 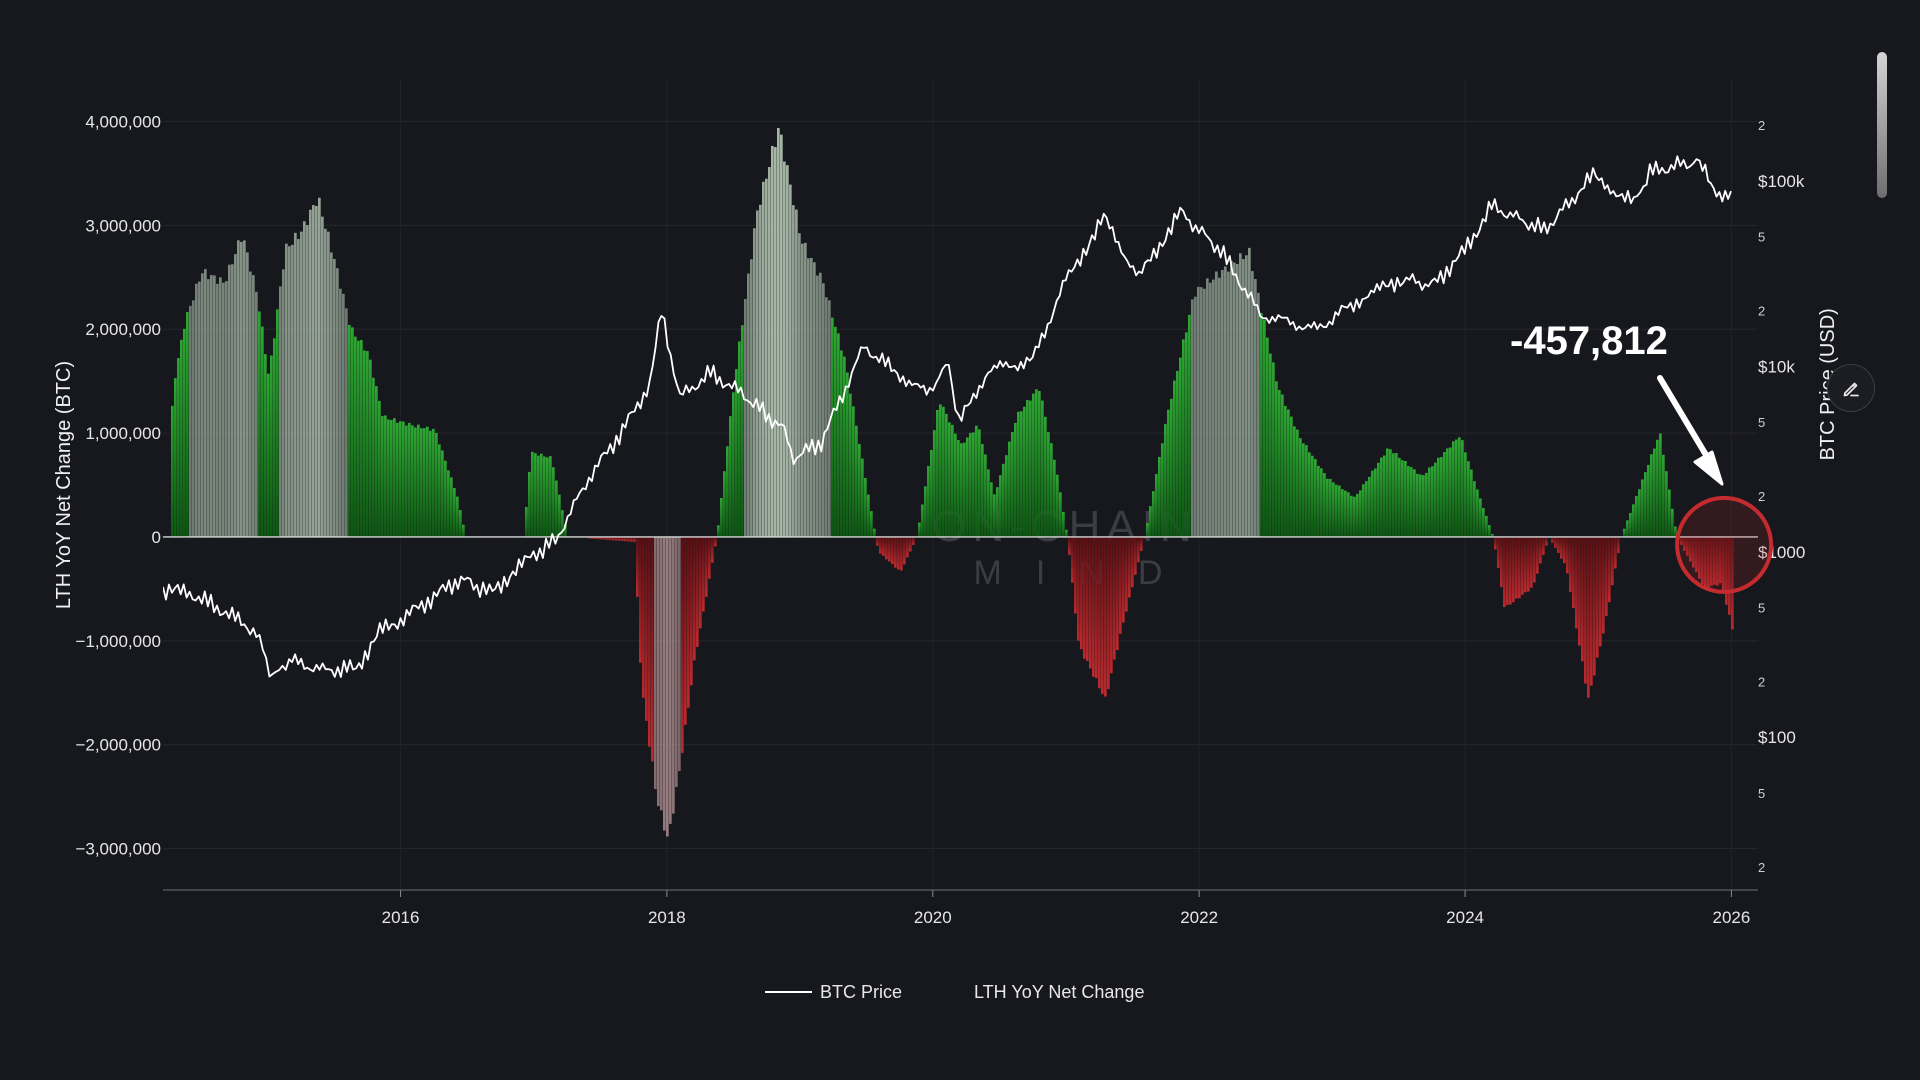 I want to click on legend-lth-net-change-label: LTH YoY Net Change, so click(x=1059, y=992).